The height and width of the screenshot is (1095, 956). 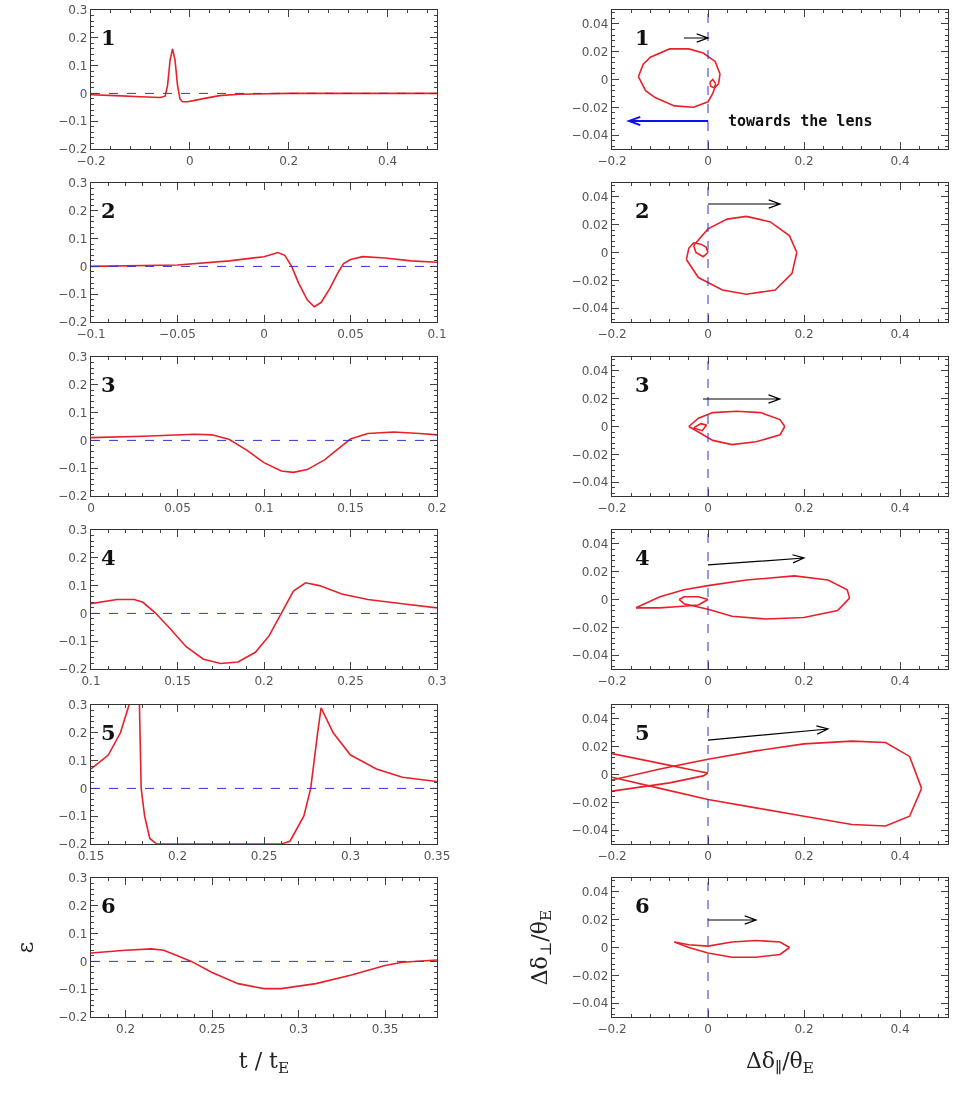 What do you see at coordinates (350, 507) in the screenshot?
I see `x-tick-label: 0.15` at bounding box center [350, 507].